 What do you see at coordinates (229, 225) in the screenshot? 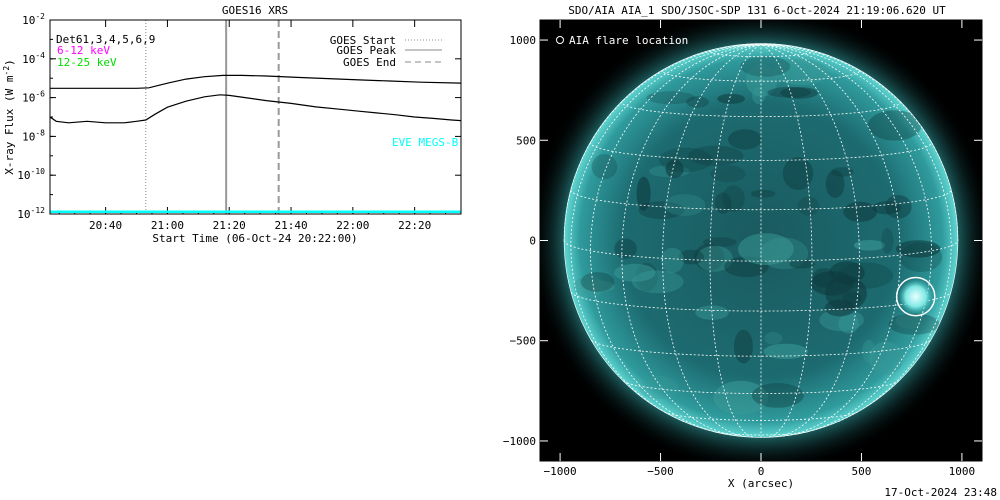
I see `xrs-x-tick-label: 21:20` at bounding box center [229, 225].